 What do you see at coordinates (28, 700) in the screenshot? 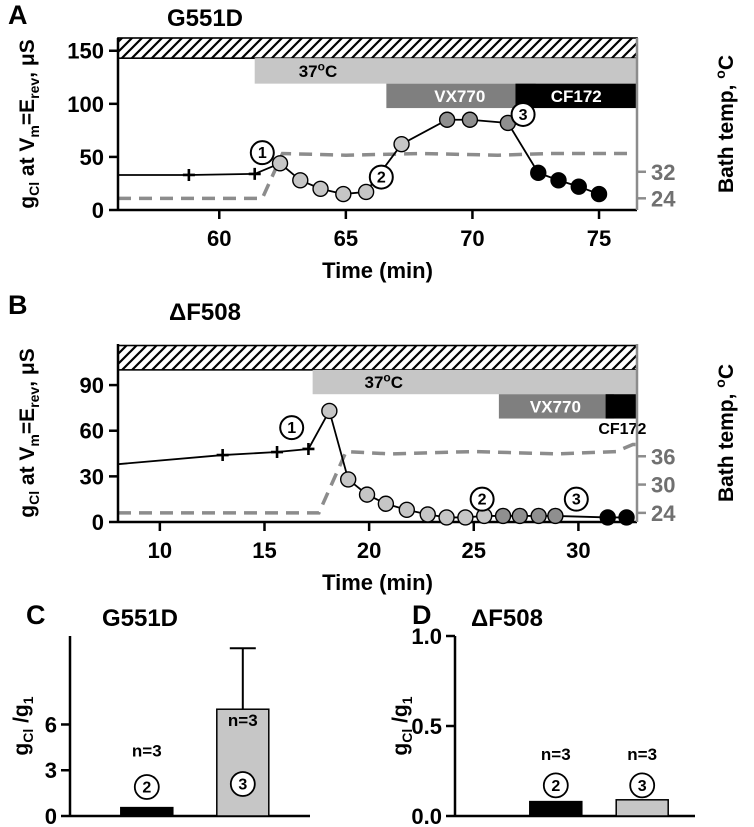
I see `text-run: 1` at bounding box center [28, 700].